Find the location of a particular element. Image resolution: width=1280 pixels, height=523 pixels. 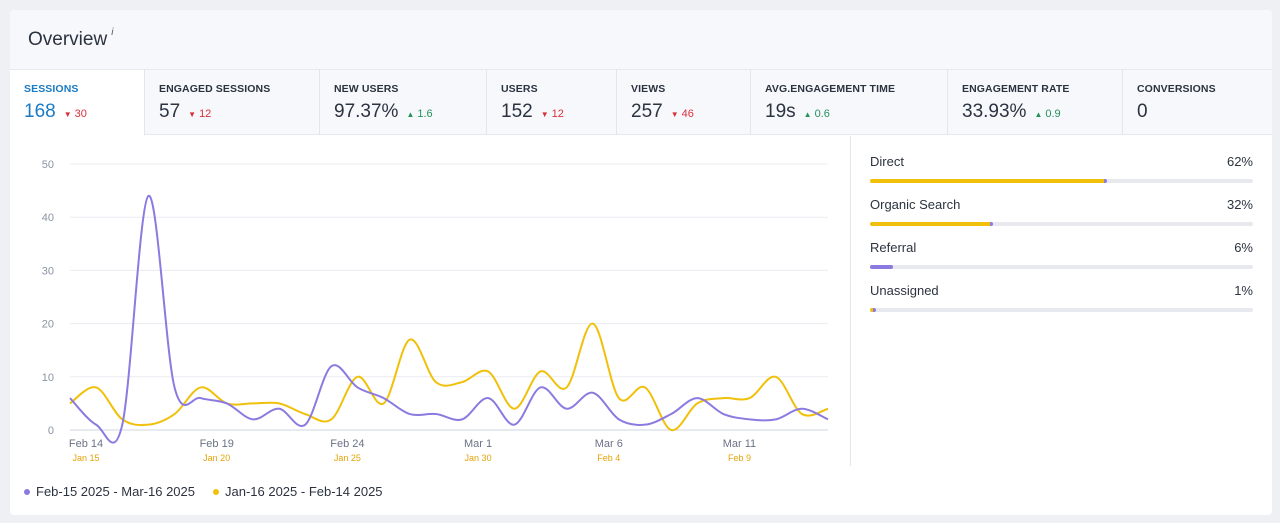

source-percent: 62% is located at coordinates (1239, 161).